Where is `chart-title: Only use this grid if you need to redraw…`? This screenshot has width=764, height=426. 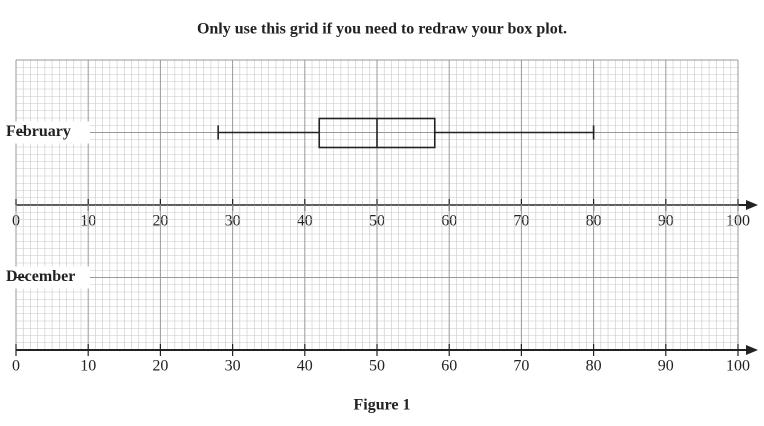 chart-title: Only use this grid if you need to redraw… is located at coordinates (382, 29).